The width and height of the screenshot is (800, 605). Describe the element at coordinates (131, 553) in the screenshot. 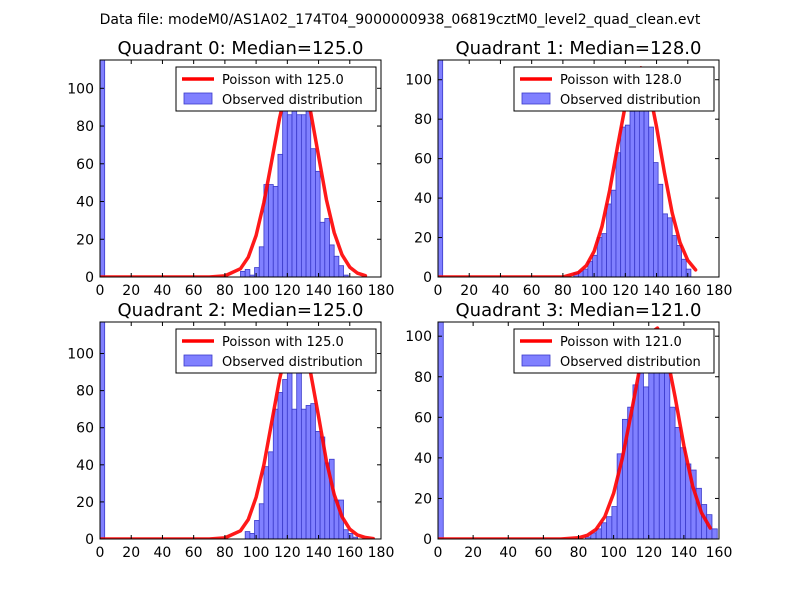

I see `x-tick-label: 20` at that location.